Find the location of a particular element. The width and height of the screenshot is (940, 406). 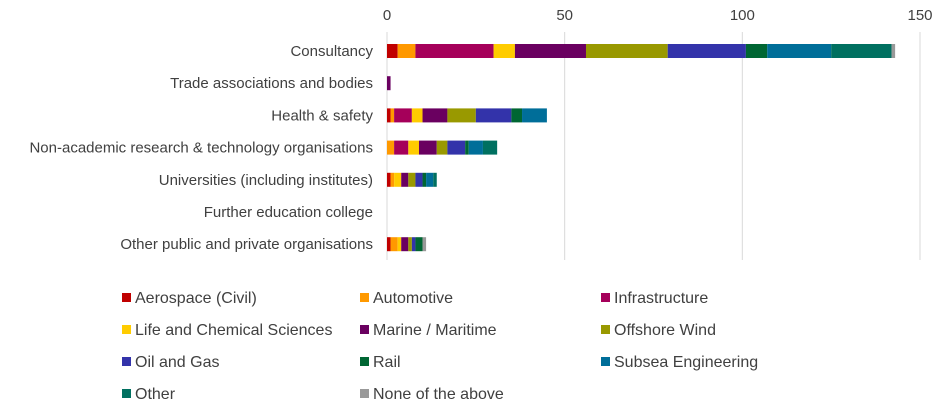

legend-label: Rail is located at coordinates (387, 362).